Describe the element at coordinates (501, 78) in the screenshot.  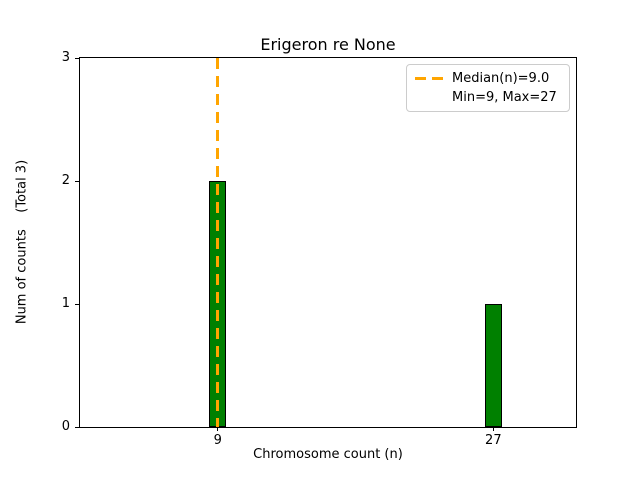
I see `legend-label-median: Median(n)=9.0` at that location.